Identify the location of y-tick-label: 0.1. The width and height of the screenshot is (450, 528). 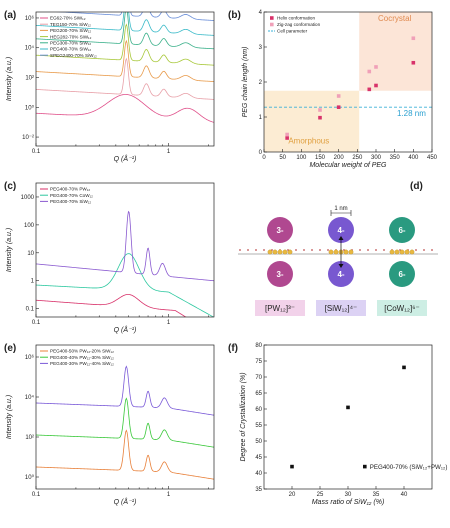
(30, 310).